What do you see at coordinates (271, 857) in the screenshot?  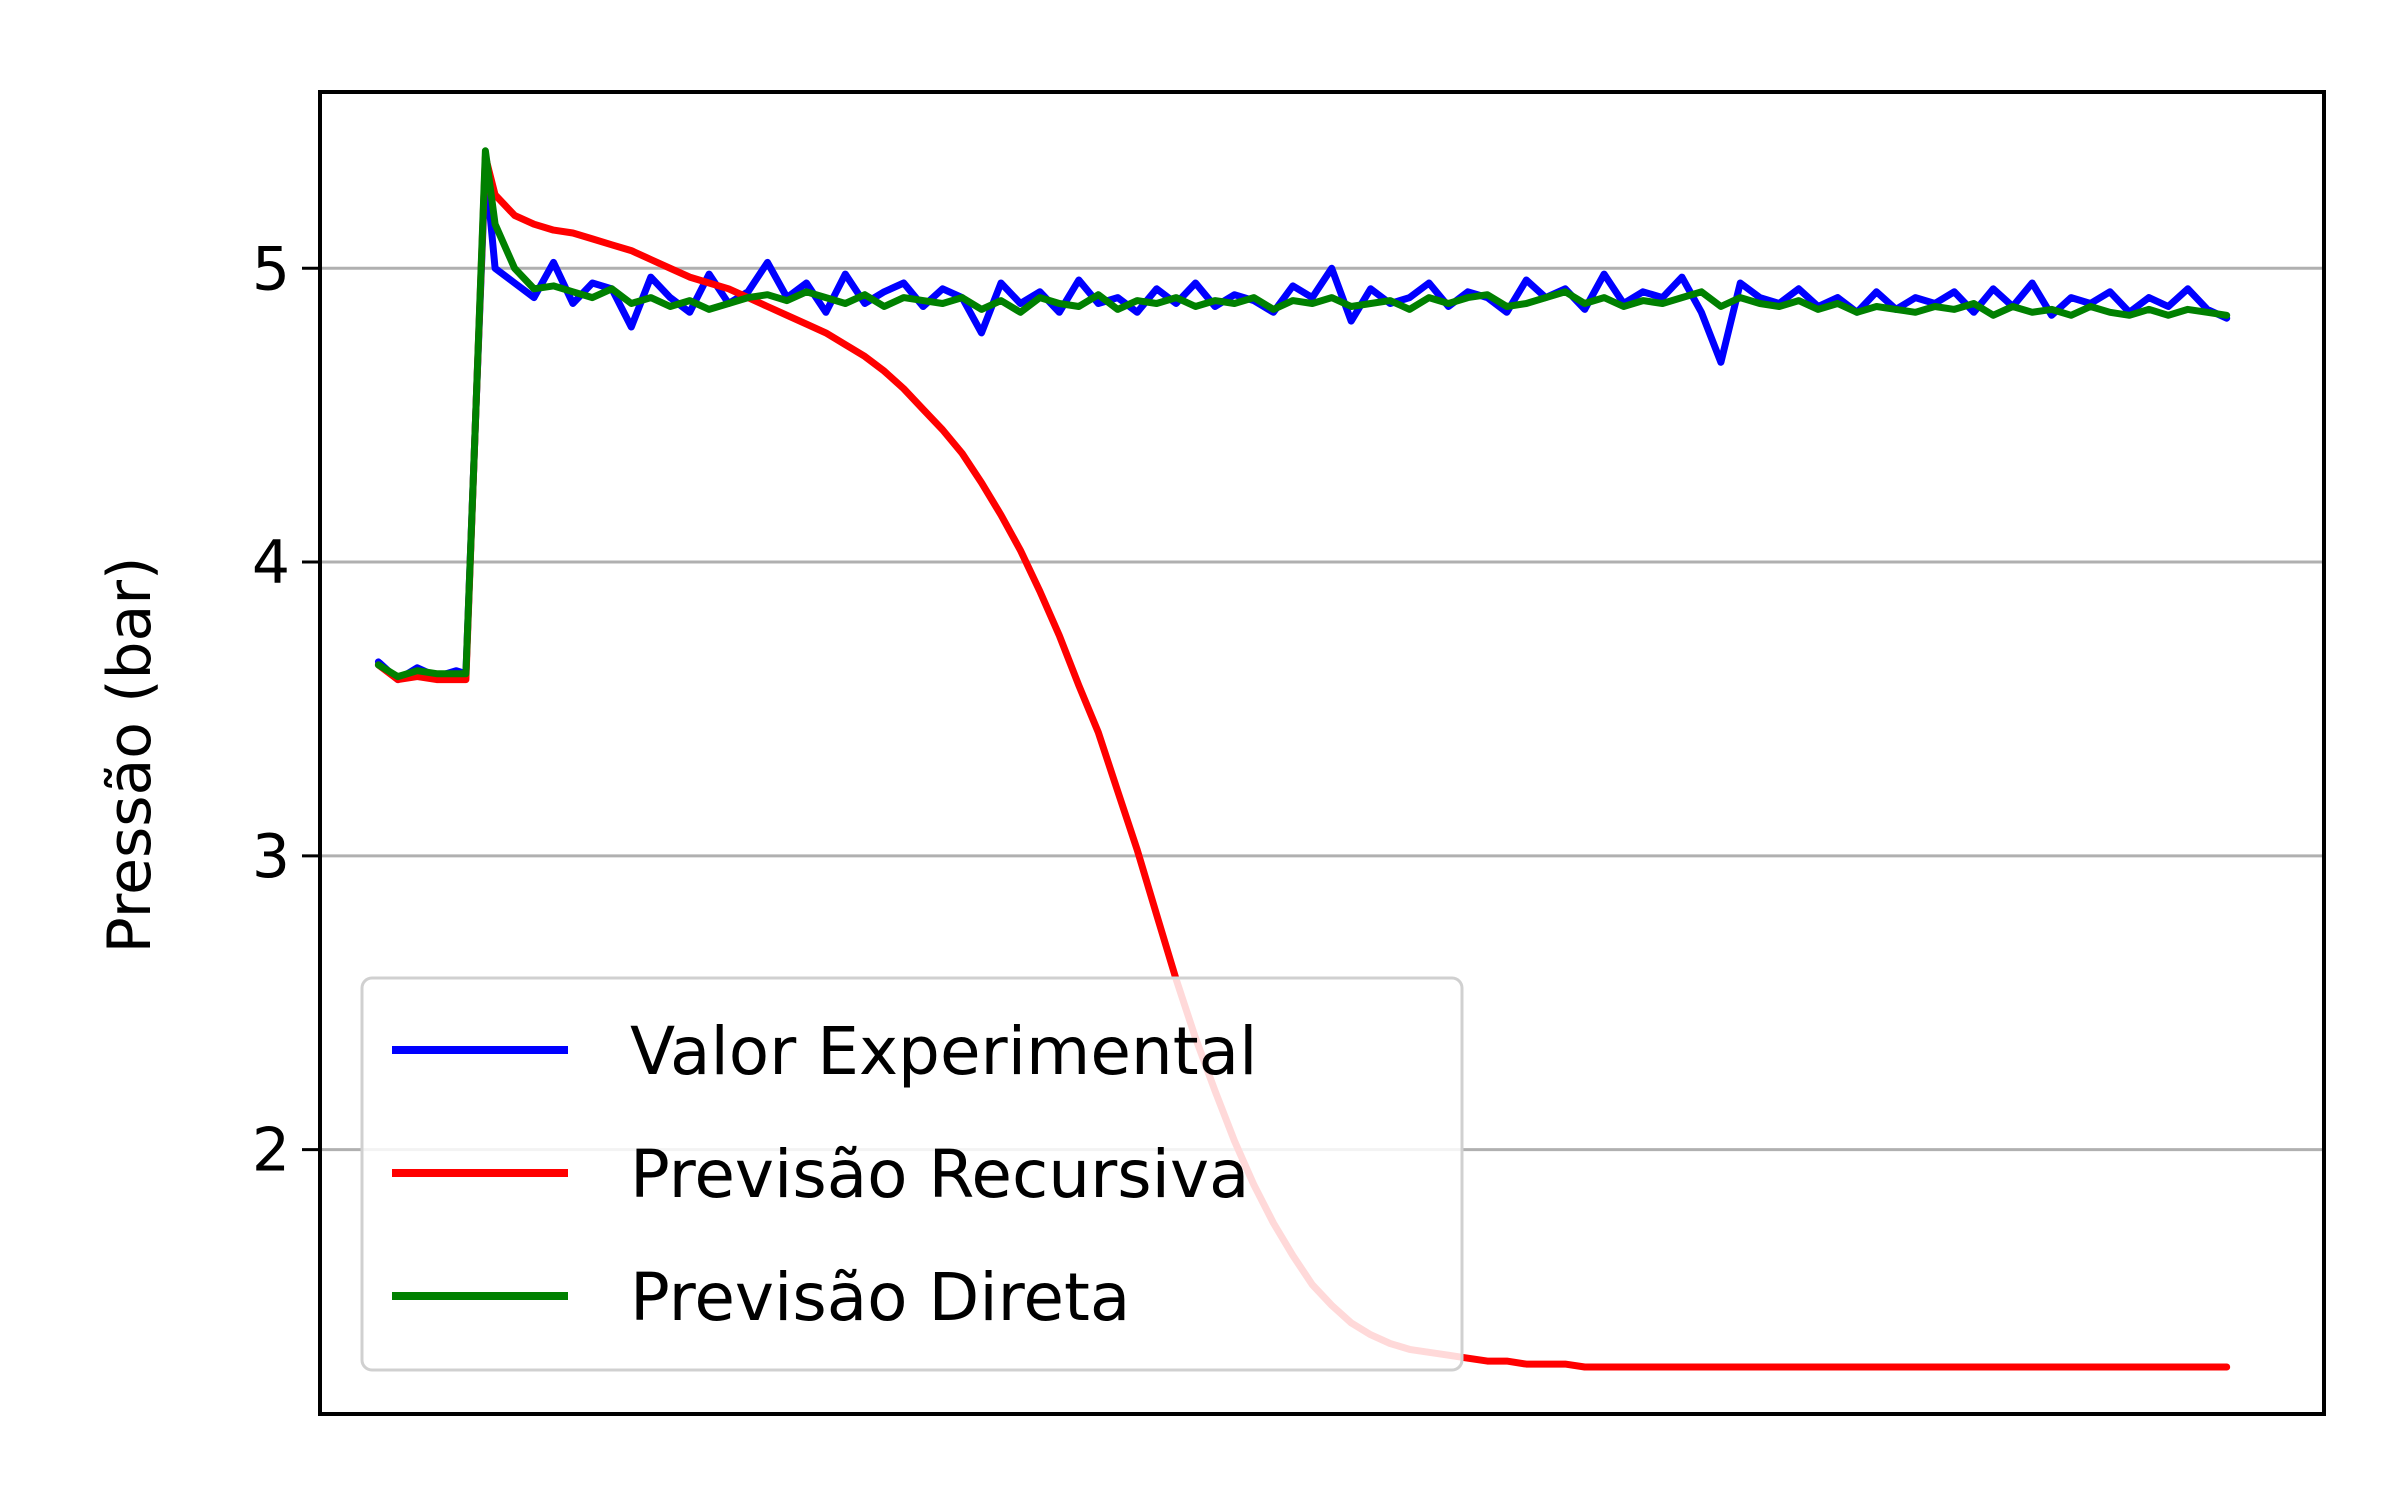 I see `y-tick-label-3: 3` at bounding box center [271, 857].